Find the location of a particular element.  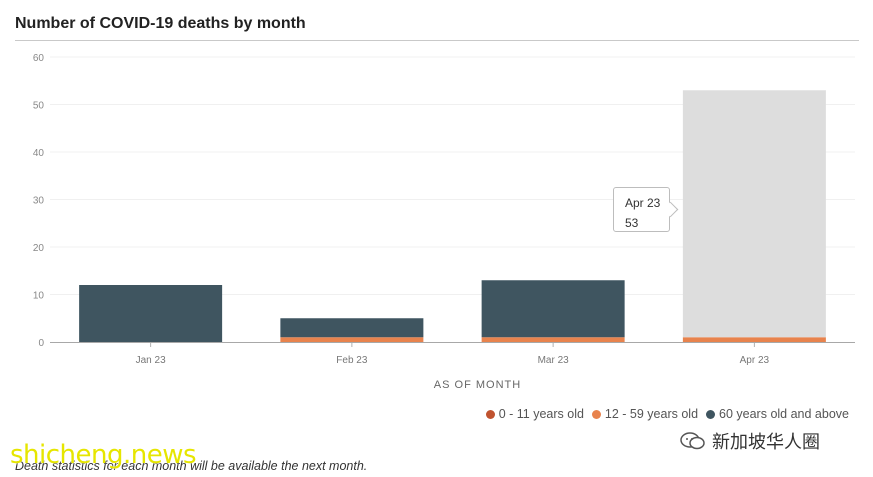

legend-label: 0 - 11 years old is located at coordinates (541, 414).